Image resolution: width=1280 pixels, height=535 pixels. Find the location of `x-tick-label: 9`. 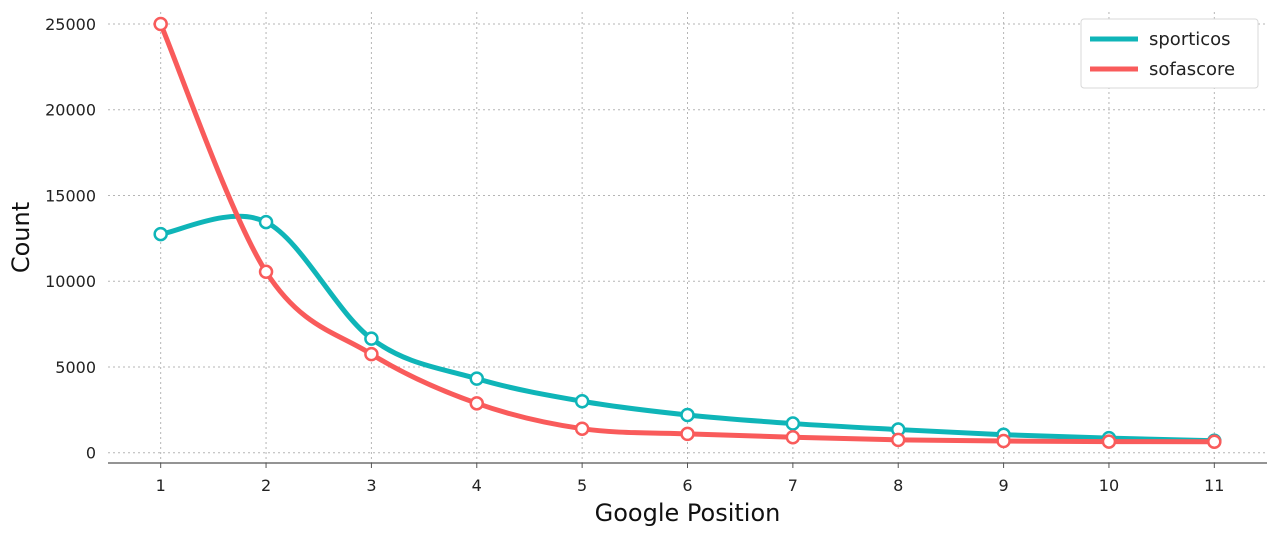

x-tick-label: 9 is located at coordinates (1003, 485).